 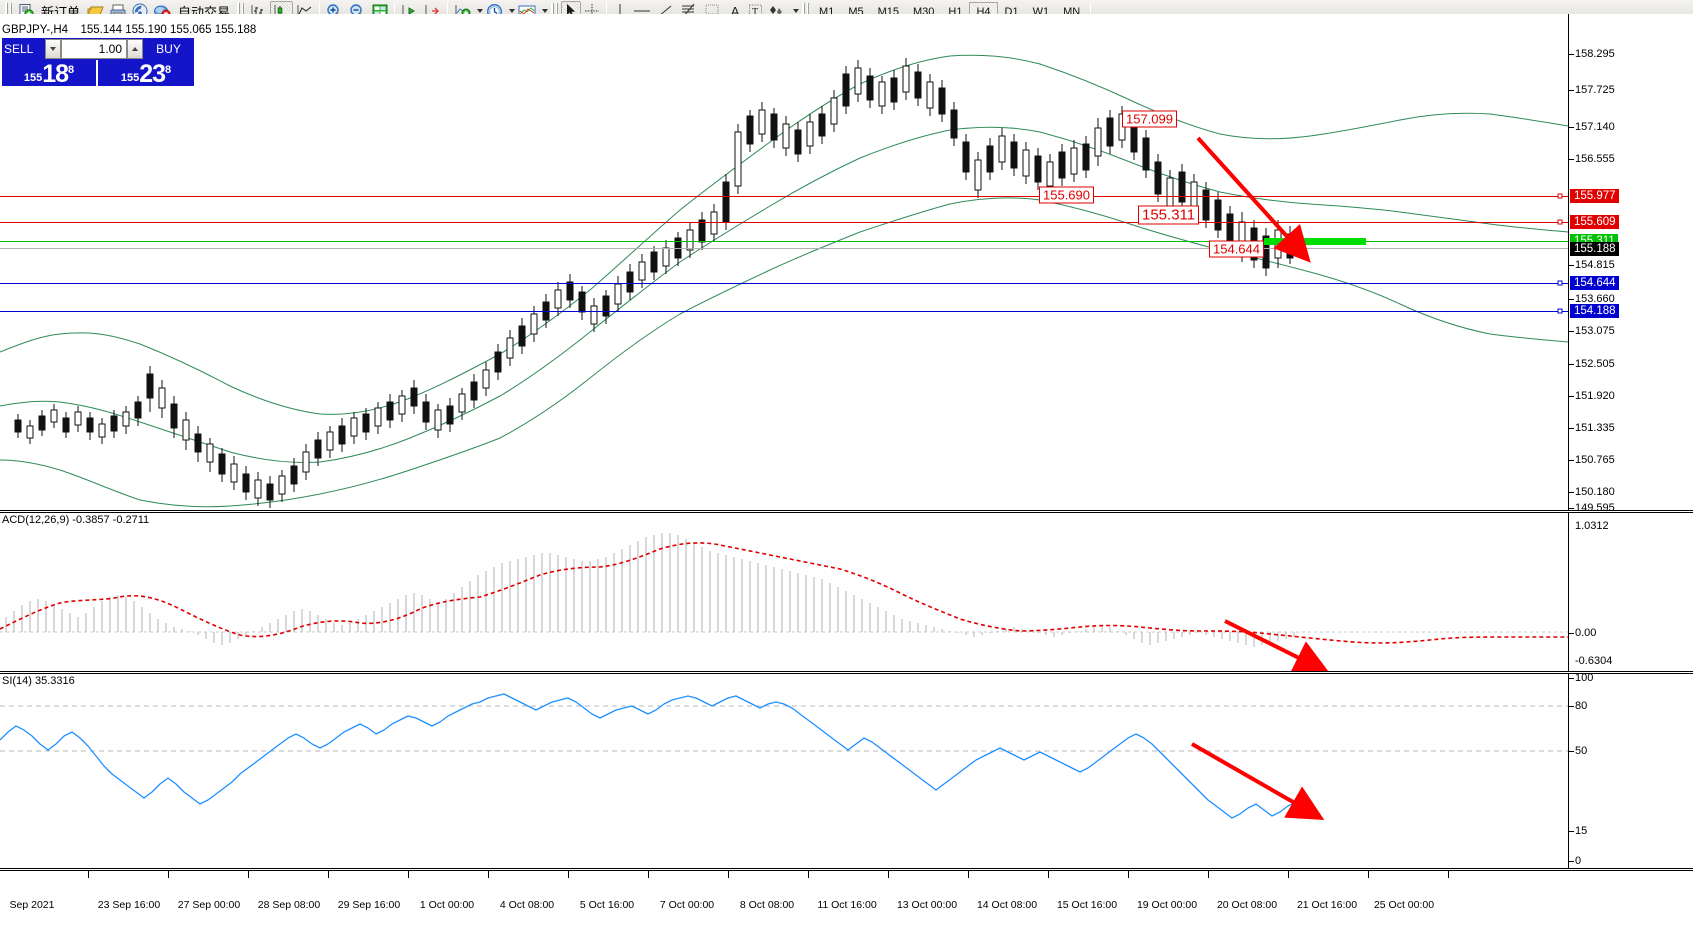 I want to click on time-label: 23 Sep 16:00, so click(x=129, y=905).